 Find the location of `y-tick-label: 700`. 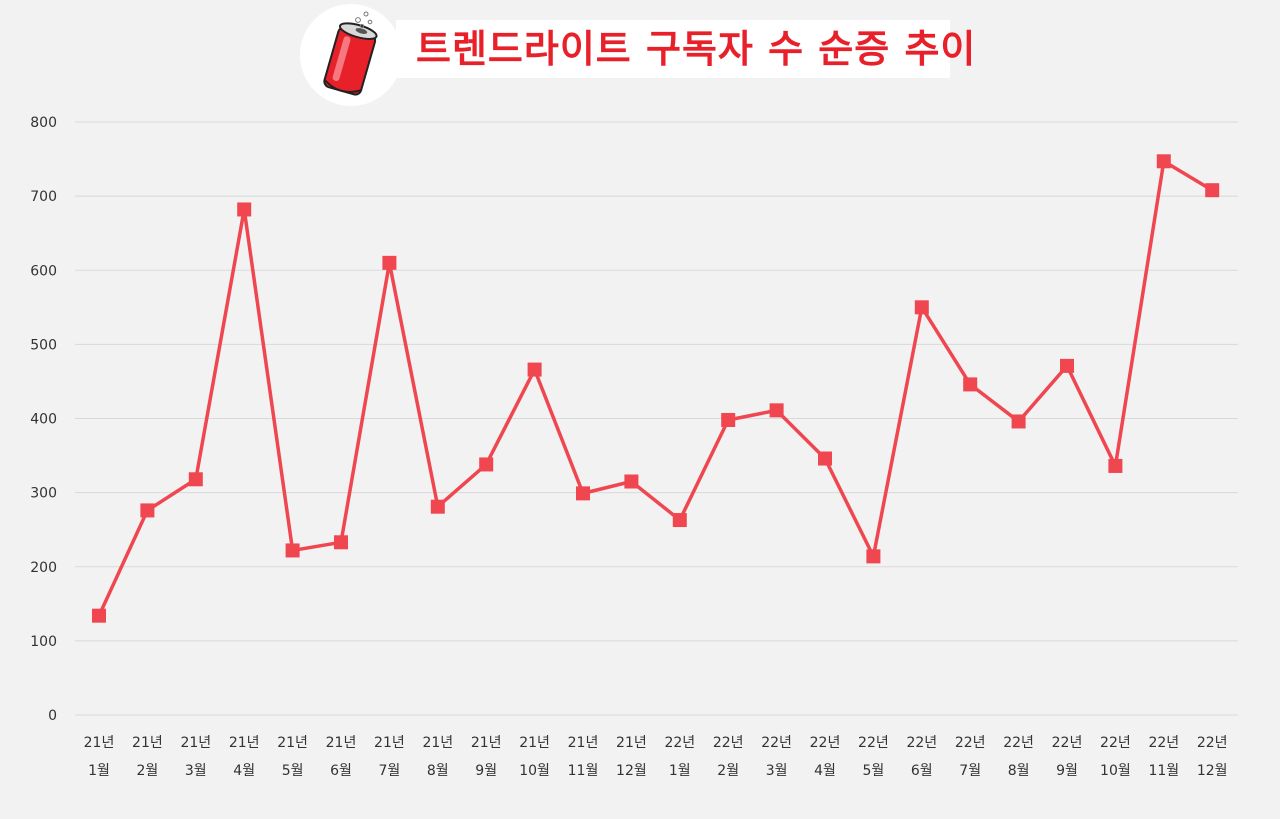

y-tick-label: 700 is located at coordinates (43, 197).